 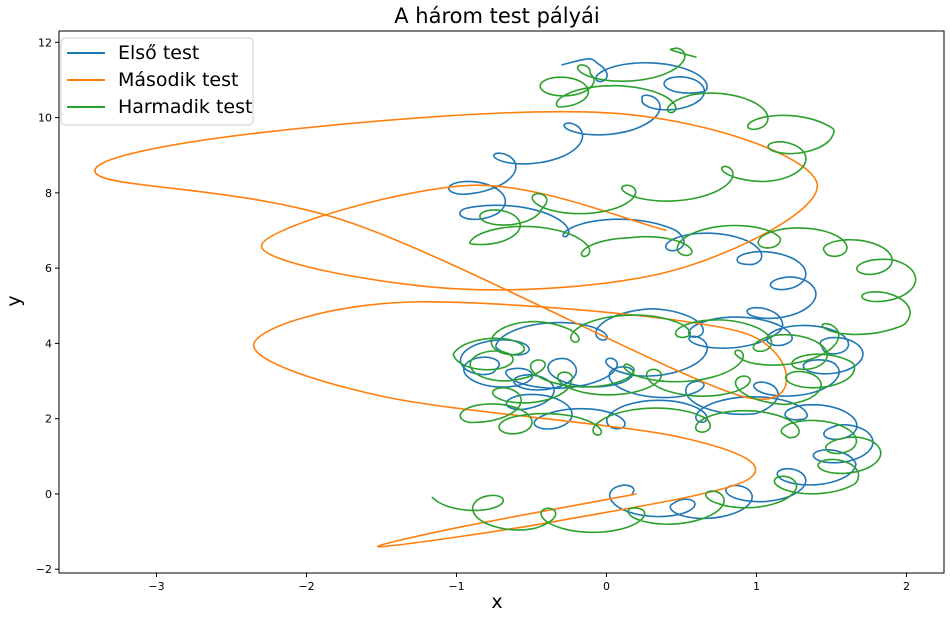 I want to click on chart-title: A három test pályái, so click(x=497, y=16).